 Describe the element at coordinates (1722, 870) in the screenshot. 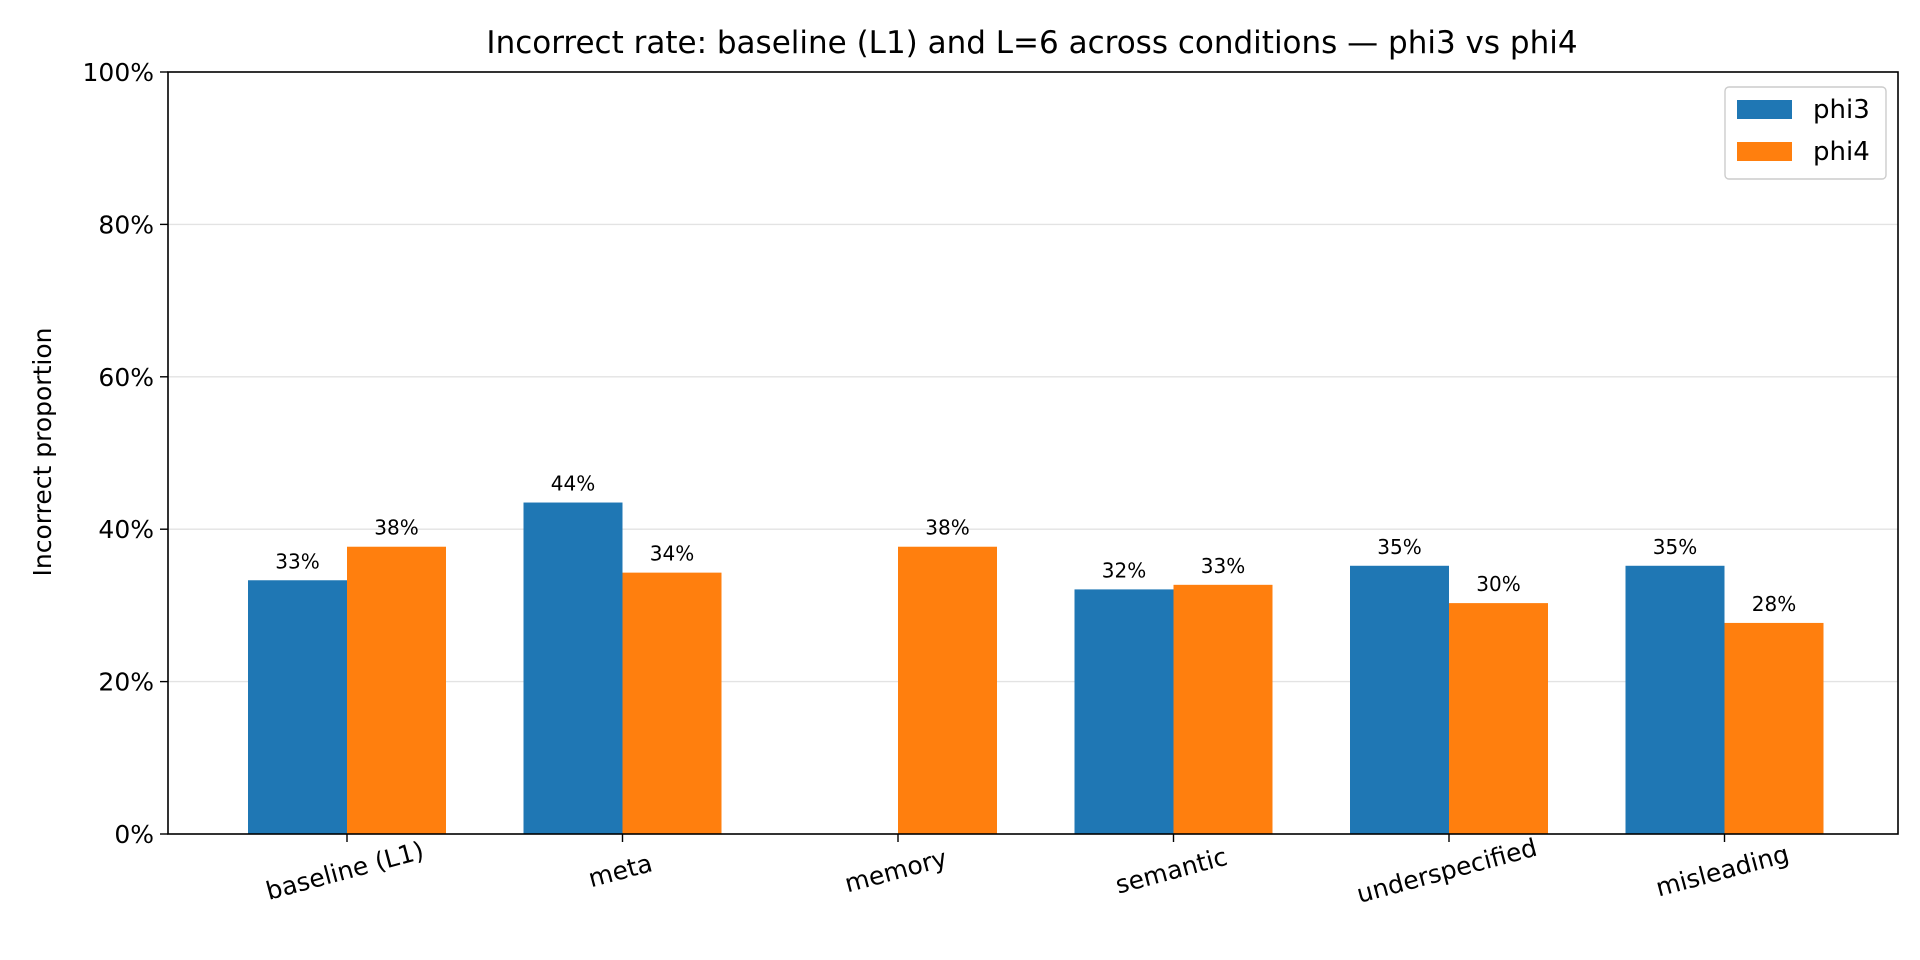

I see `x-tick-label: misleading` at that location.